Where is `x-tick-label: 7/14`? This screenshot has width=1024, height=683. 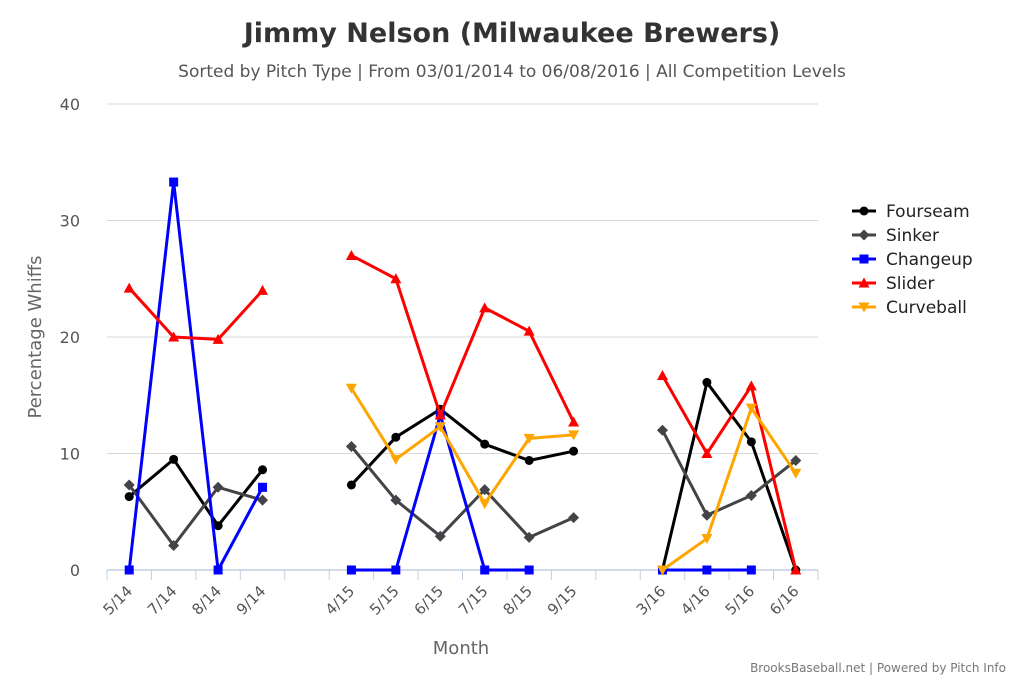 x-tick-label: 7/14 is located at coordinates (162, 600).